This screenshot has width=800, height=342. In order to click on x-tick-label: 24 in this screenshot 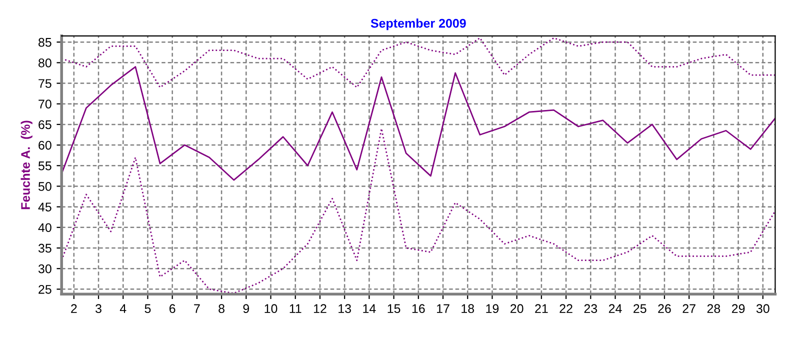, I will do `click(615, 308)`.